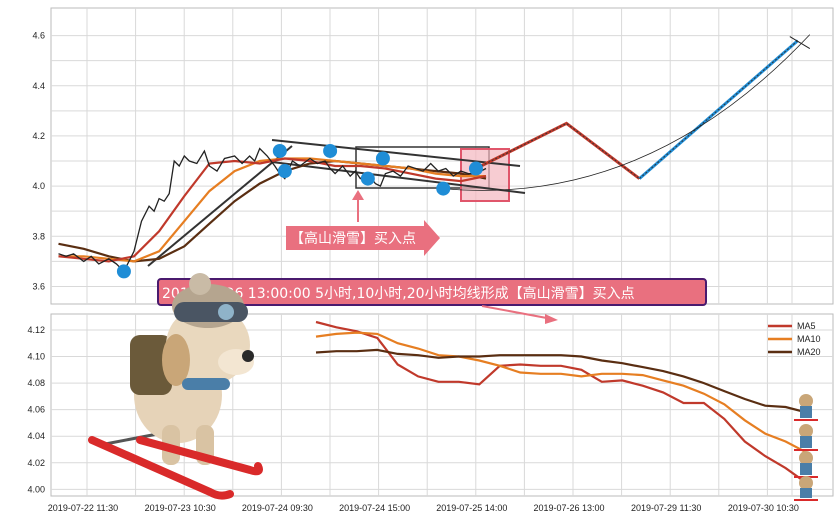  I want to click on x-tick-label: 2019-07-25 14:00, so click(471, 508).